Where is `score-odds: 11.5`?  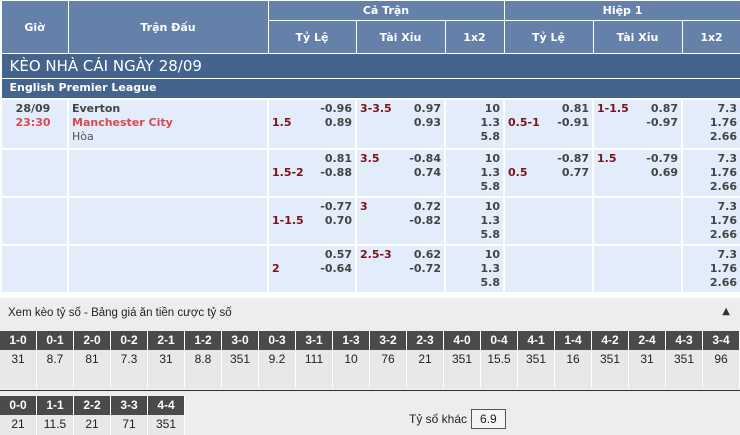 score-odds: 11.5 is located at coordinates (55, 425).